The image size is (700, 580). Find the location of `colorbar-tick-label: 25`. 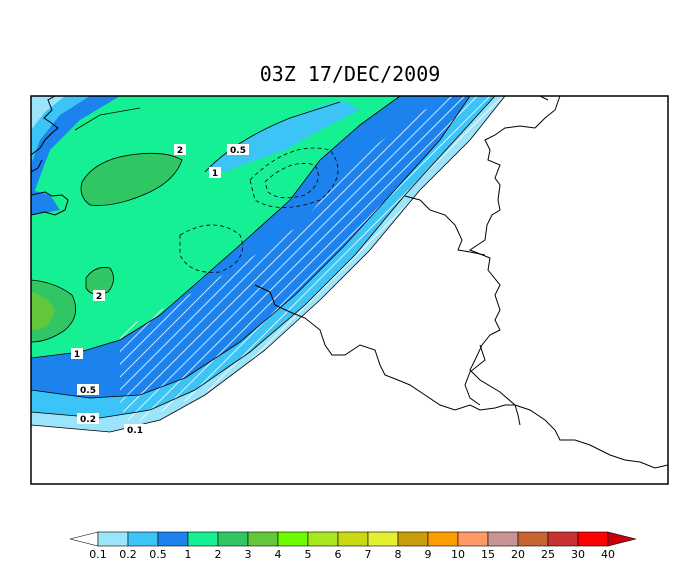

colorbar-tick-label: 25 is located at coordinates (548, 554).